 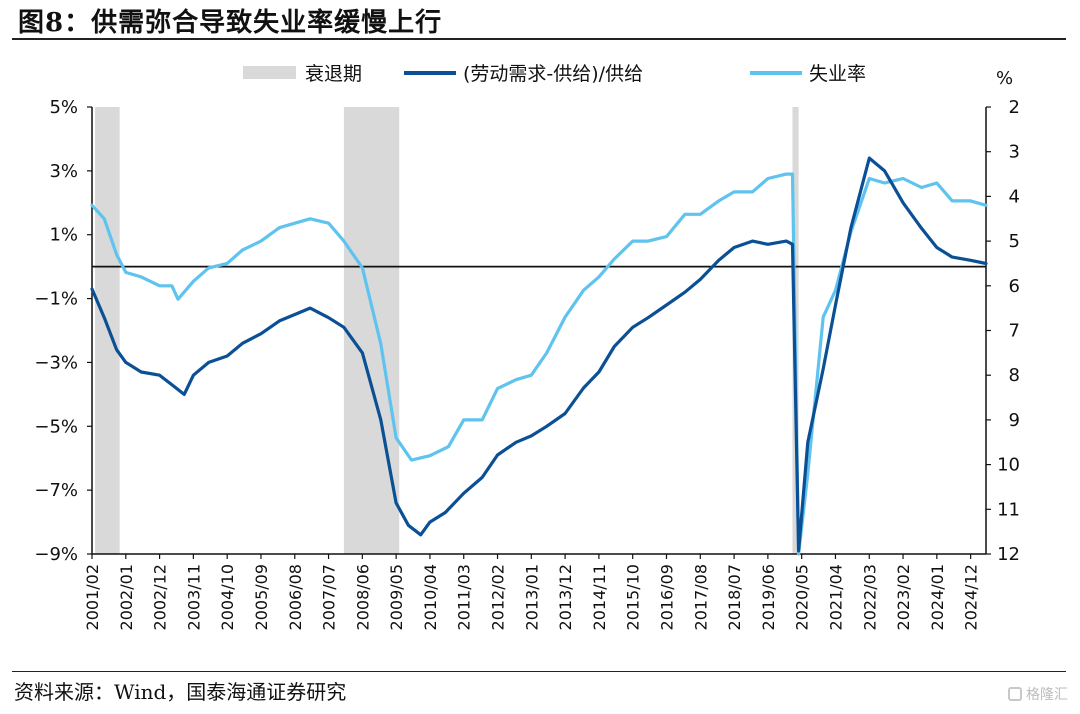 I want to click on right-tick-label: 7, so click(x=1014, y=331).